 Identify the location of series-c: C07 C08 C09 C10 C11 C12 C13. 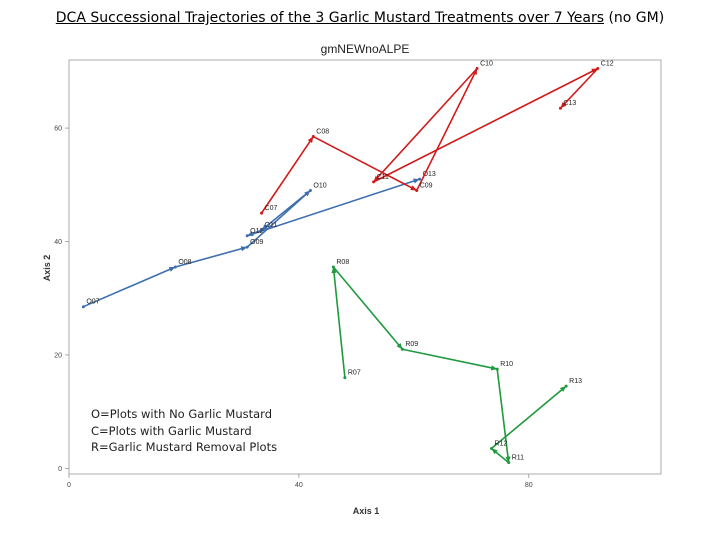
(437, 138).